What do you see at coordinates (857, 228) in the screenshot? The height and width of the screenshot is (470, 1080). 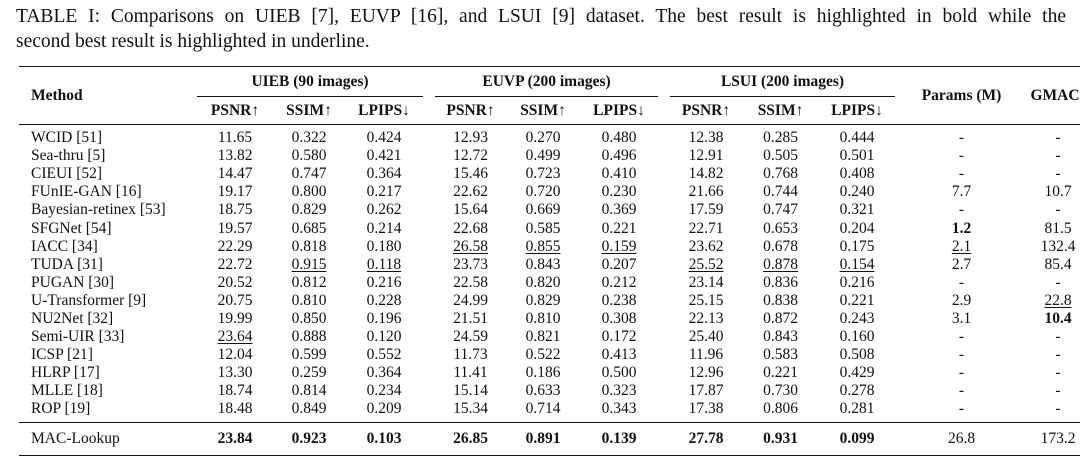 I see `cell-value: 0.204` at bounding box center [857, 228].